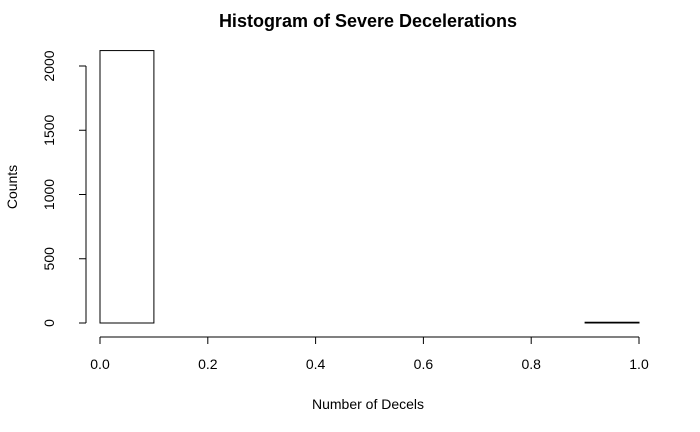 Image resolution: width=700 pixels, height=432 pixels. I want to click on y-tick-label: 500, so click(49, 259).